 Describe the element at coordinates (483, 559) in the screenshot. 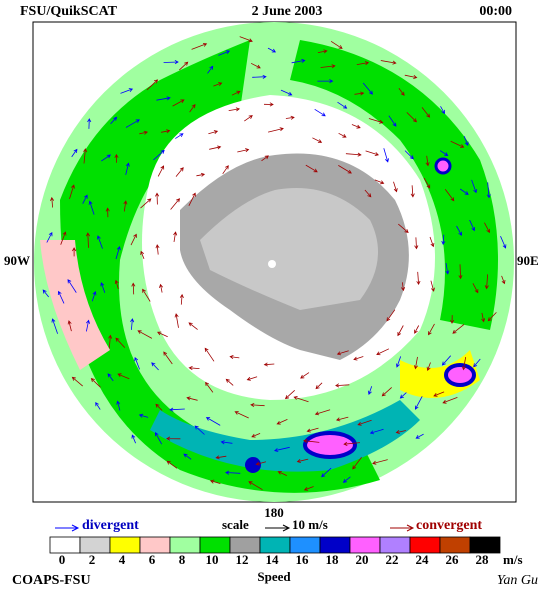

I see `colorbar-tick-label: 28` at that location.